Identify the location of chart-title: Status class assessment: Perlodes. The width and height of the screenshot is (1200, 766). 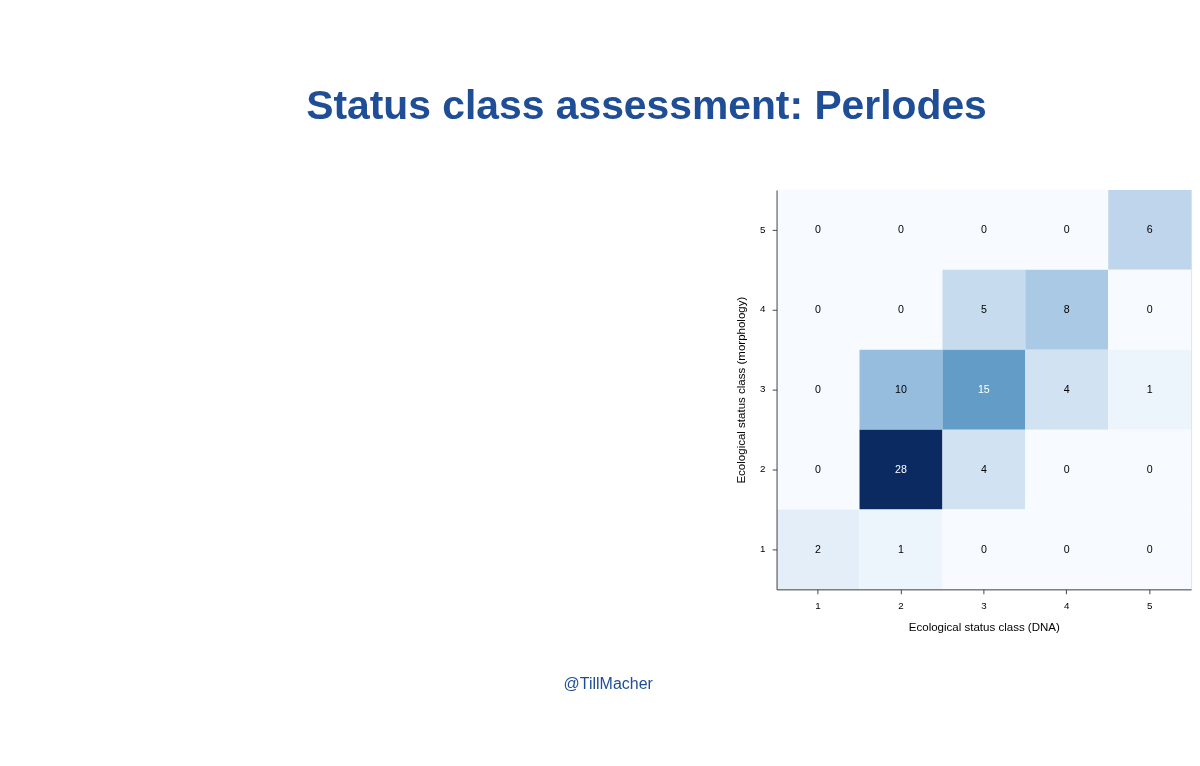
(646, 104).